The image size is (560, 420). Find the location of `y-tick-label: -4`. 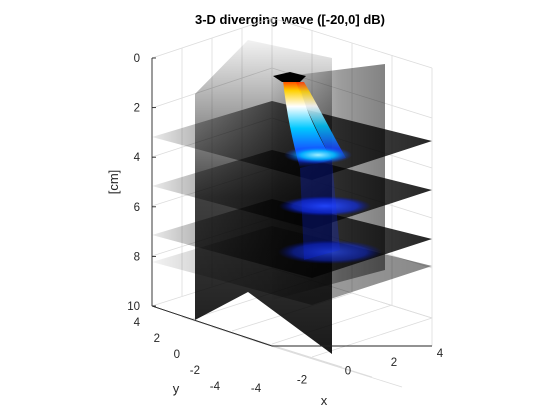

y-tick-label: -4 is located at coordinates (215, 387).